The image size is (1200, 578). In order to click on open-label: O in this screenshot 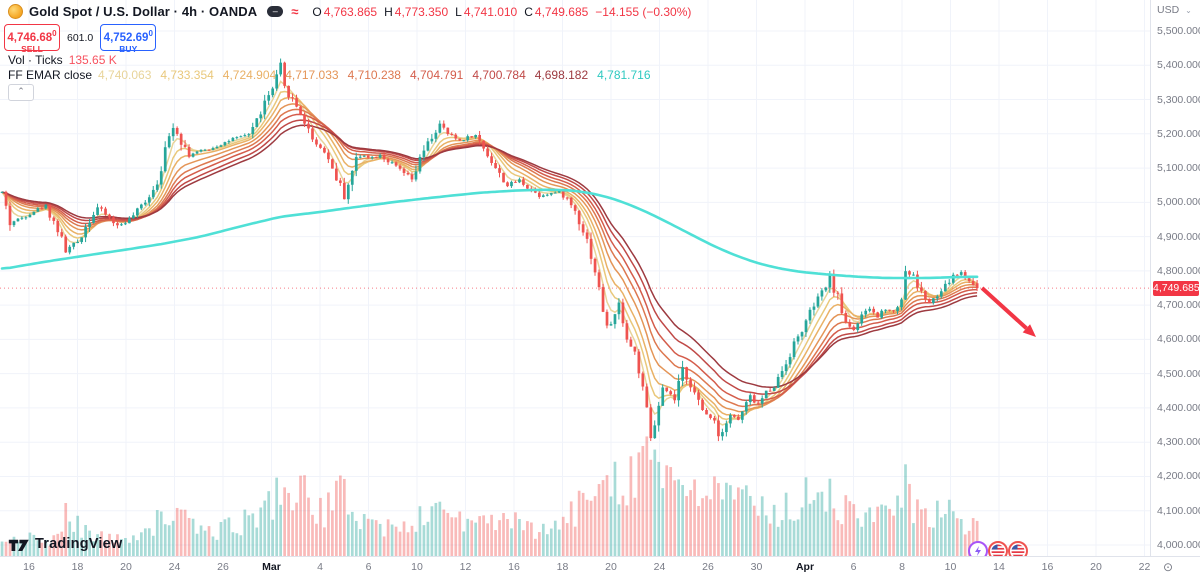, I will do `click(317, 11)`.